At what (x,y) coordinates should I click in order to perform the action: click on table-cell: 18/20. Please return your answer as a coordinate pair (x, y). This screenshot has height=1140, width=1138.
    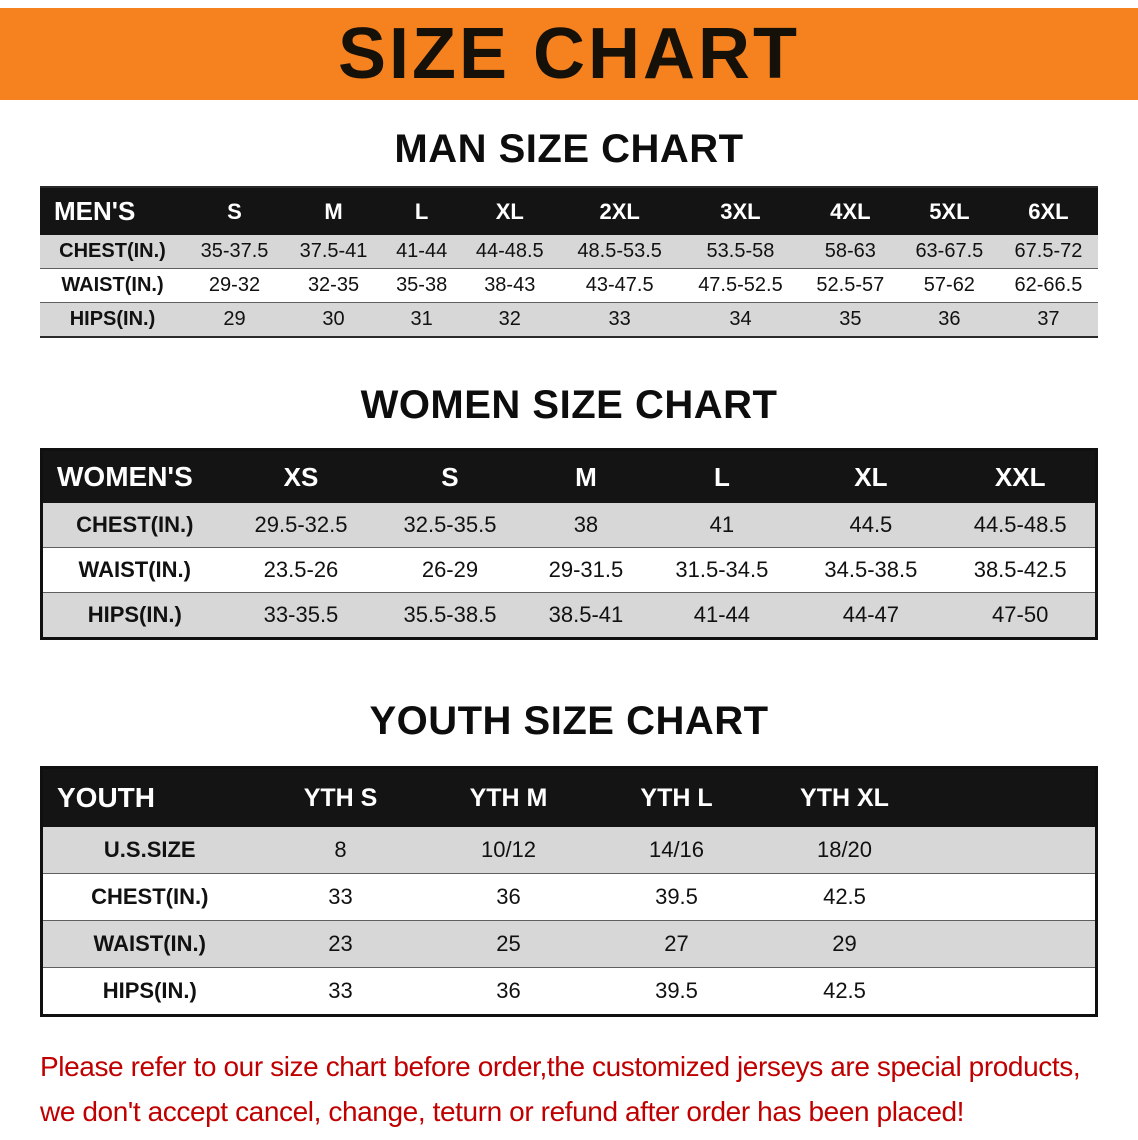
    Looking at the image, I should click on (844, 849).